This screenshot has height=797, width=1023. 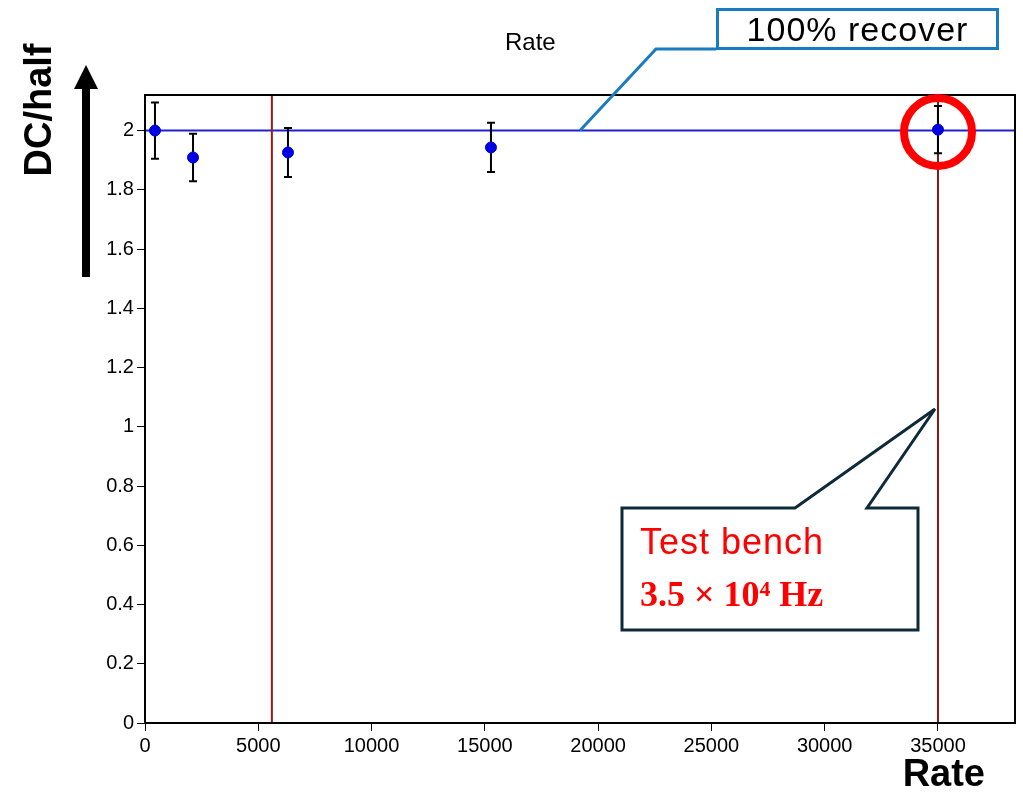 I want to click on y-tick-label: 0.2, so click(x=120, y=662).